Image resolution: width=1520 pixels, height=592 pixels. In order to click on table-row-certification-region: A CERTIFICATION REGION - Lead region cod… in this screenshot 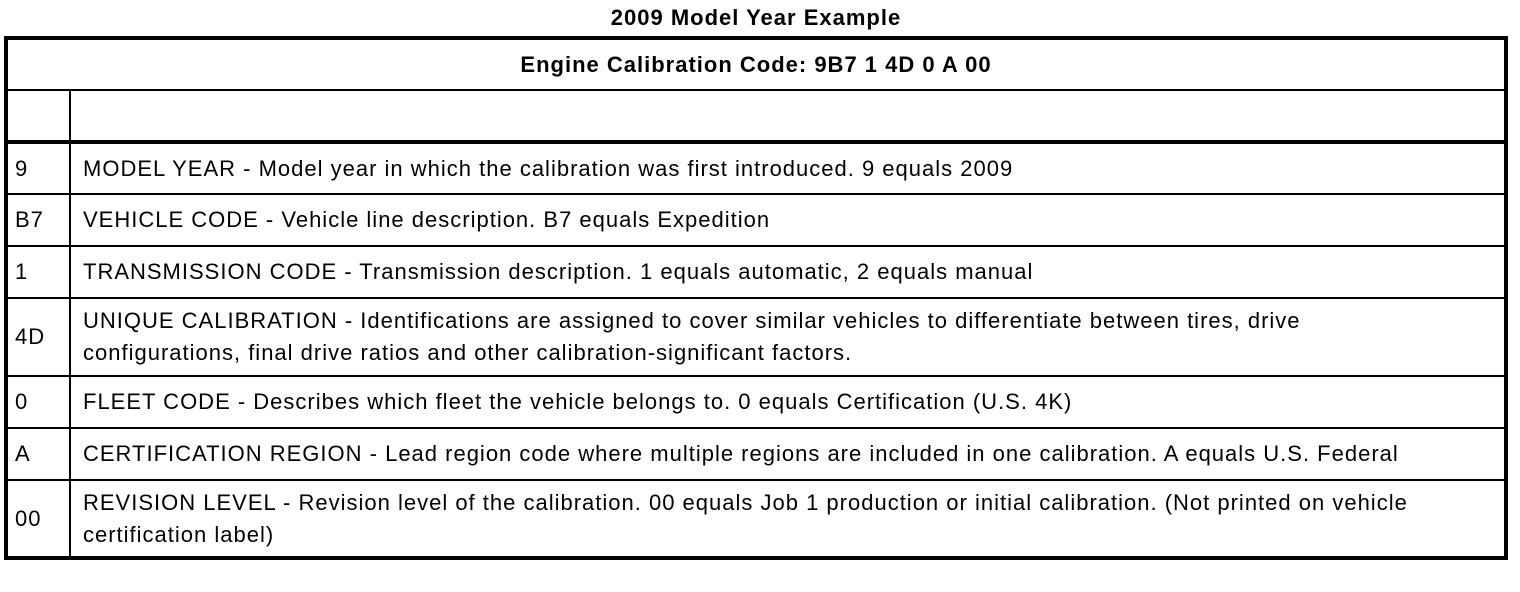, I will do `click(756, 454)`.